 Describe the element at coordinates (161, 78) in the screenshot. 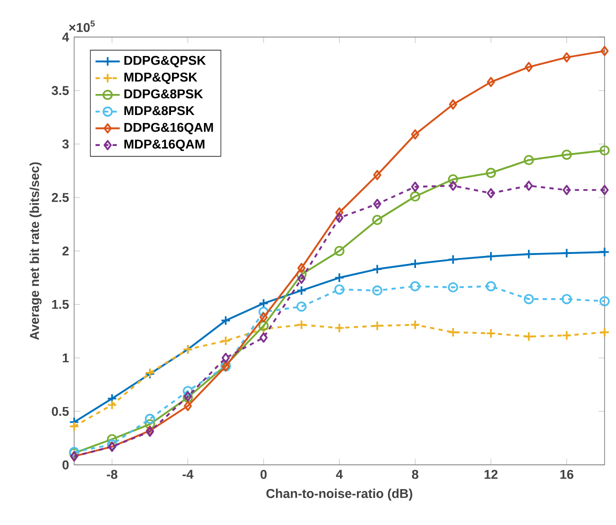

I see `legend-label: MDP&QPSK` at that location.